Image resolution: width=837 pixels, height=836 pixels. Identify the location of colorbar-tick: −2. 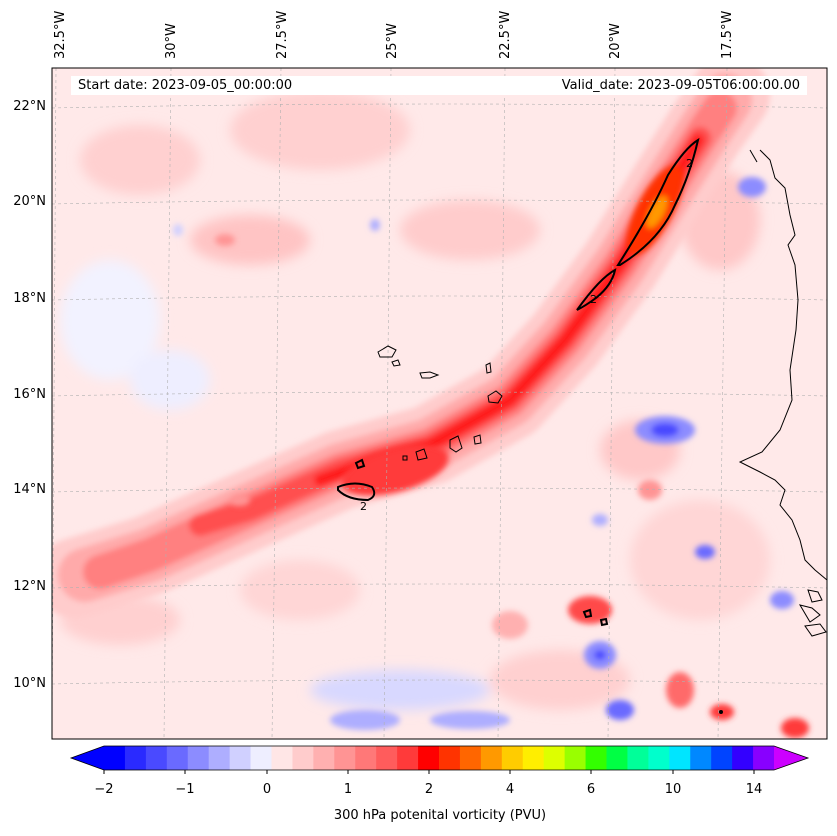
(104, 789).